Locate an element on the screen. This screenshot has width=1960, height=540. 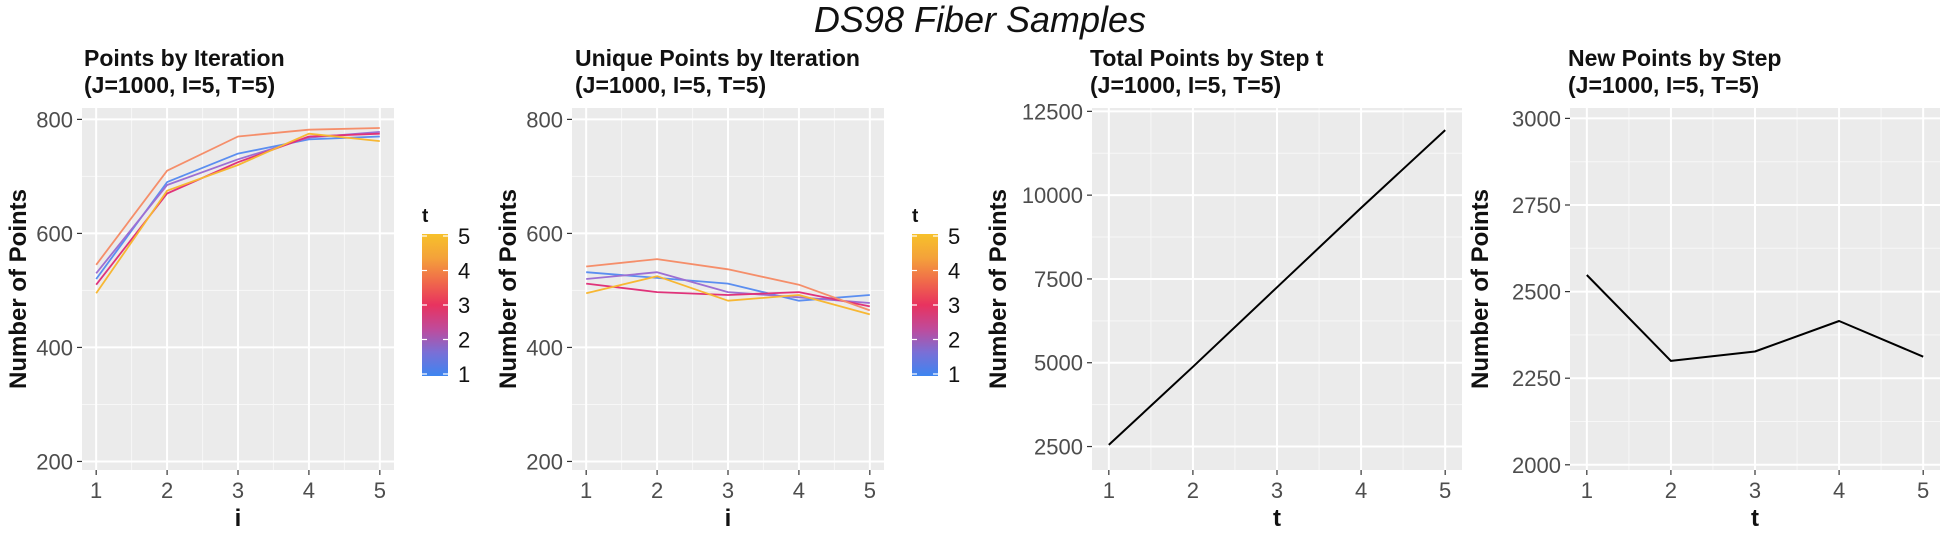
panel-title: Points by Iteration is located at coordinates (184, 58).